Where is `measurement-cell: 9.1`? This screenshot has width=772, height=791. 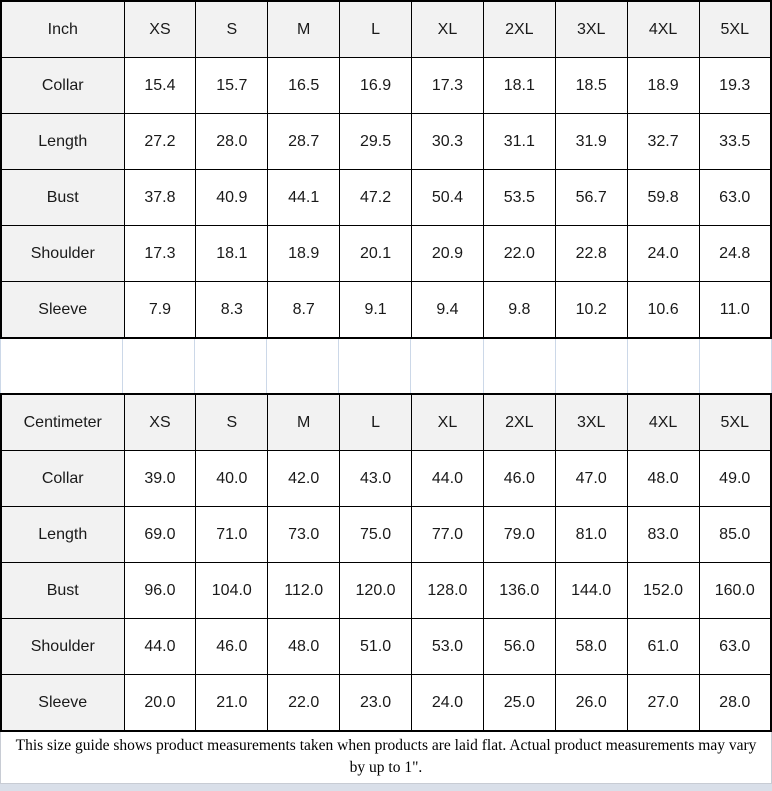
measurement-cell: 9.1 is located at coordinates (375, 310).